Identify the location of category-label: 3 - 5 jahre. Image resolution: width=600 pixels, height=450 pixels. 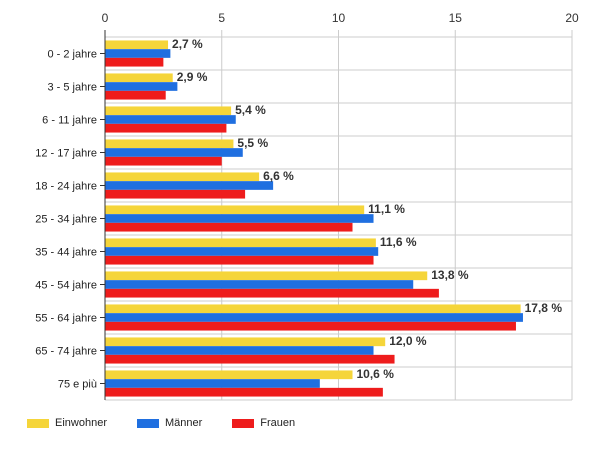
(72, 88).